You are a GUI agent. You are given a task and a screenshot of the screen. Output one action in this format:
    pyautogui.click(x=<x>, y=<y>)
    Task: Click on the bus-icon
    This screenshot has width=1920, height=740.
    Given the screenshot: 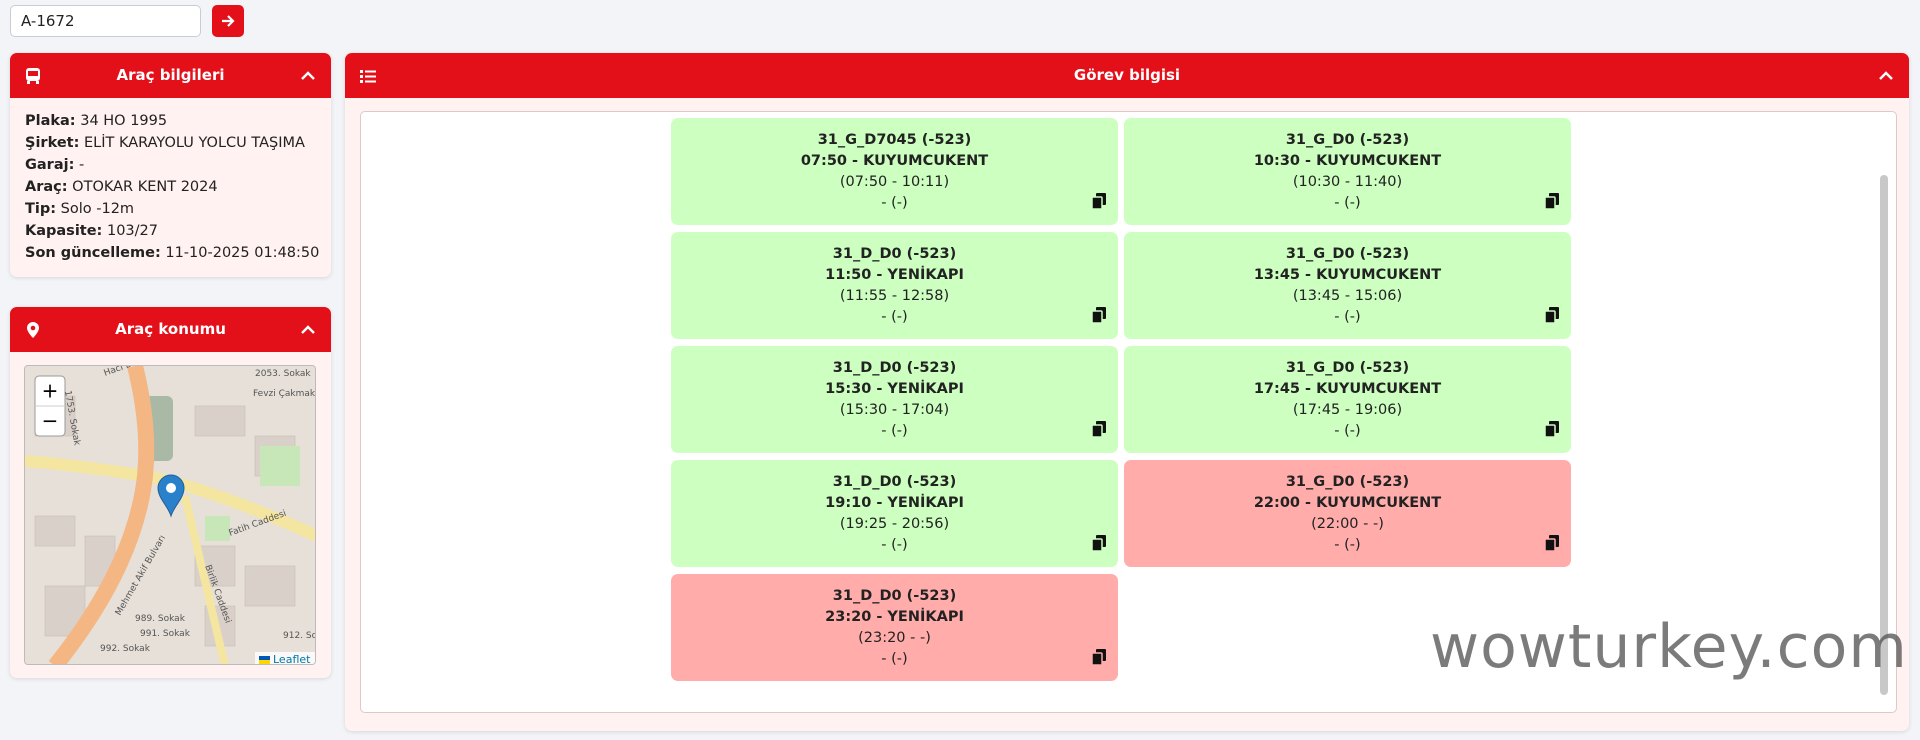 What is the action you would take?
    pyautogui.click(x=33, y=76)
    